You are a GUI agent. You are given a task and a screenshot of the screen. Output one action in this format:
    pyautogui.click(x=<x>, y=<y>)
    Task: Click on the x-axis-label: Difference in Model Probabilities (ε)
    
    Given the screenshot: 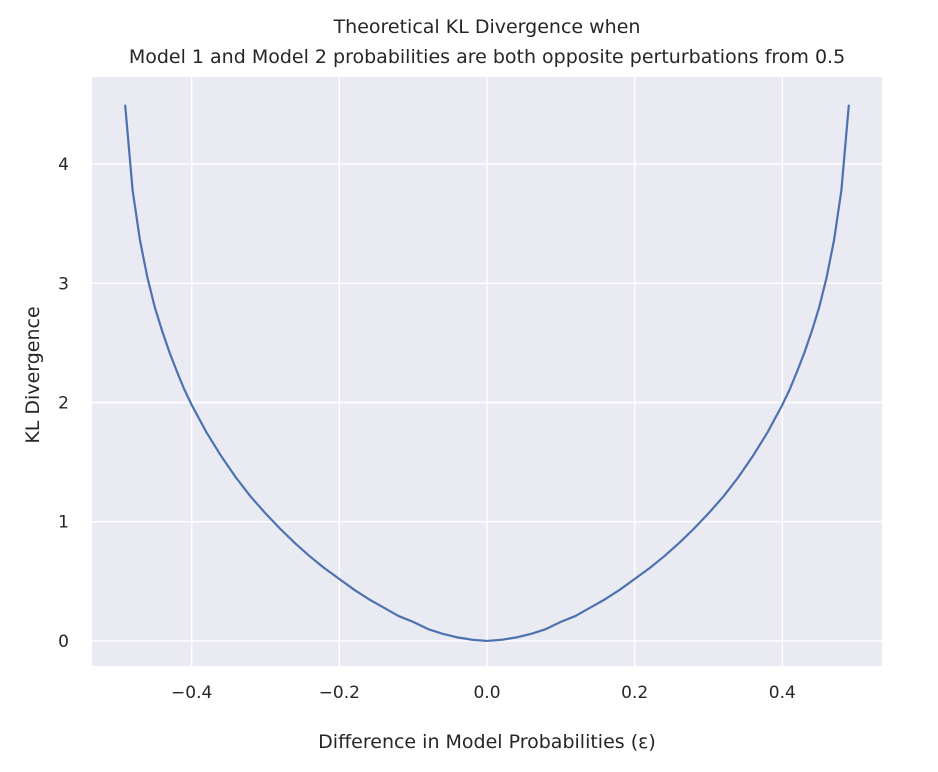 What is the action you would take?
    pyautogui.click(x=487, y=742)
    